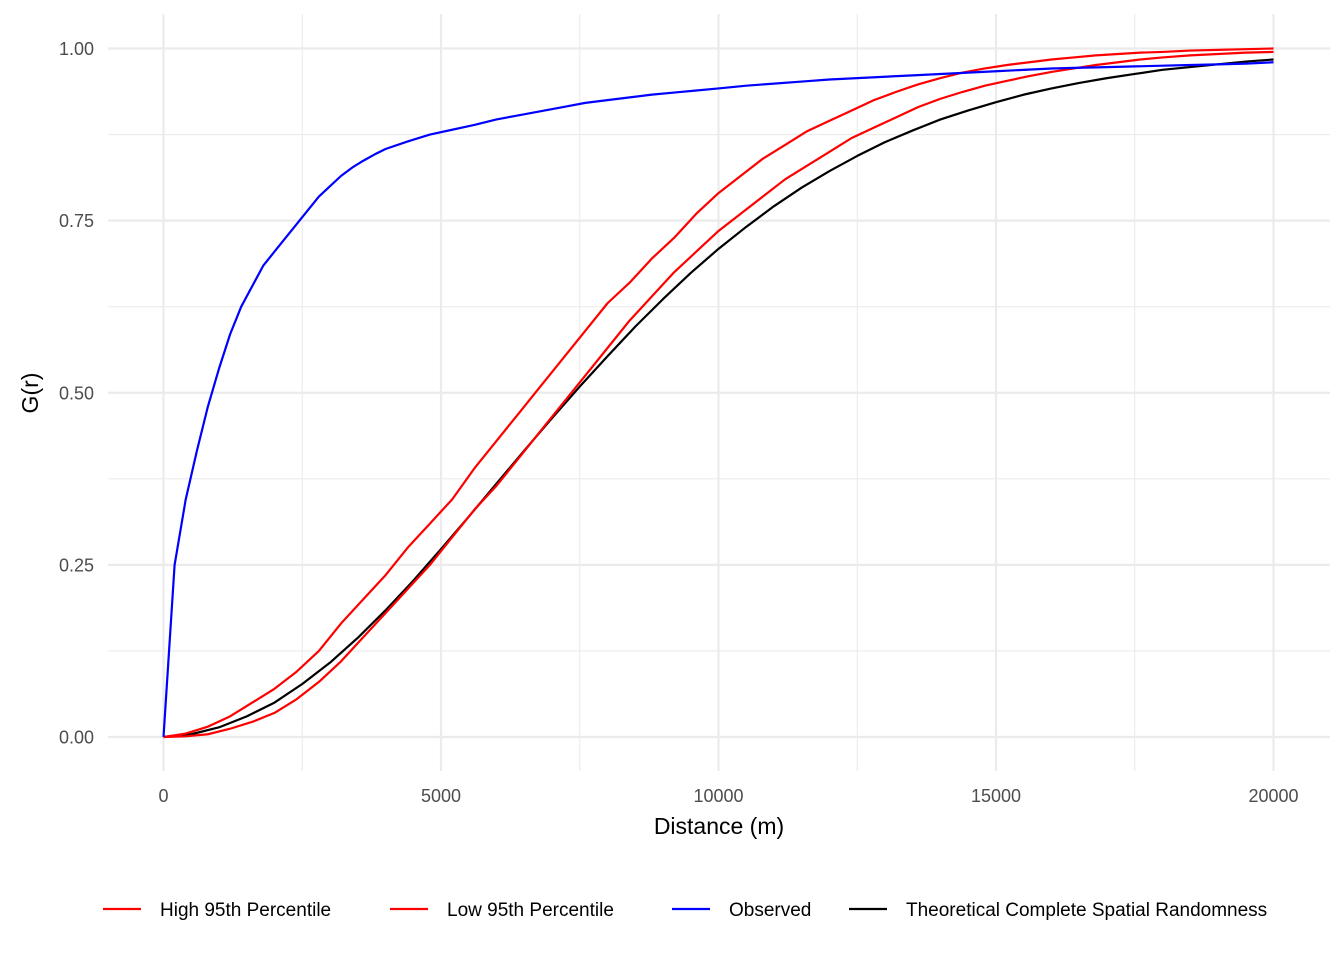 The width and height of the screenshot is (1344, 960). What do you see at coordinates (76, 221) in the screenshot?
I see `y-tick-label: 0.75` at bounding box center [76, 221].